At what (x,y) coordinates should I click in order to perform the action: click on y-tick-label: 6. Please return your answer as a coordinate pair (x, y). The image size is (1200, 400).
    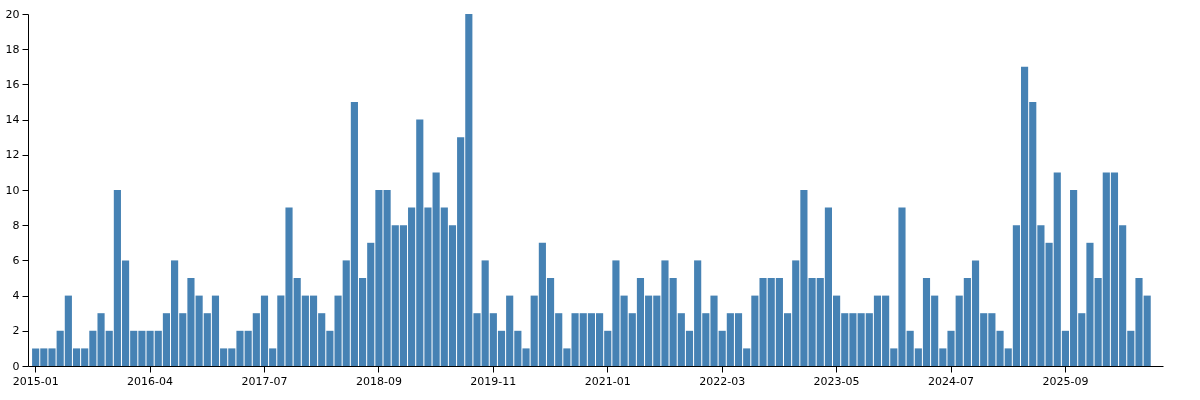
    Looking at the image, I should click on (16, 260).